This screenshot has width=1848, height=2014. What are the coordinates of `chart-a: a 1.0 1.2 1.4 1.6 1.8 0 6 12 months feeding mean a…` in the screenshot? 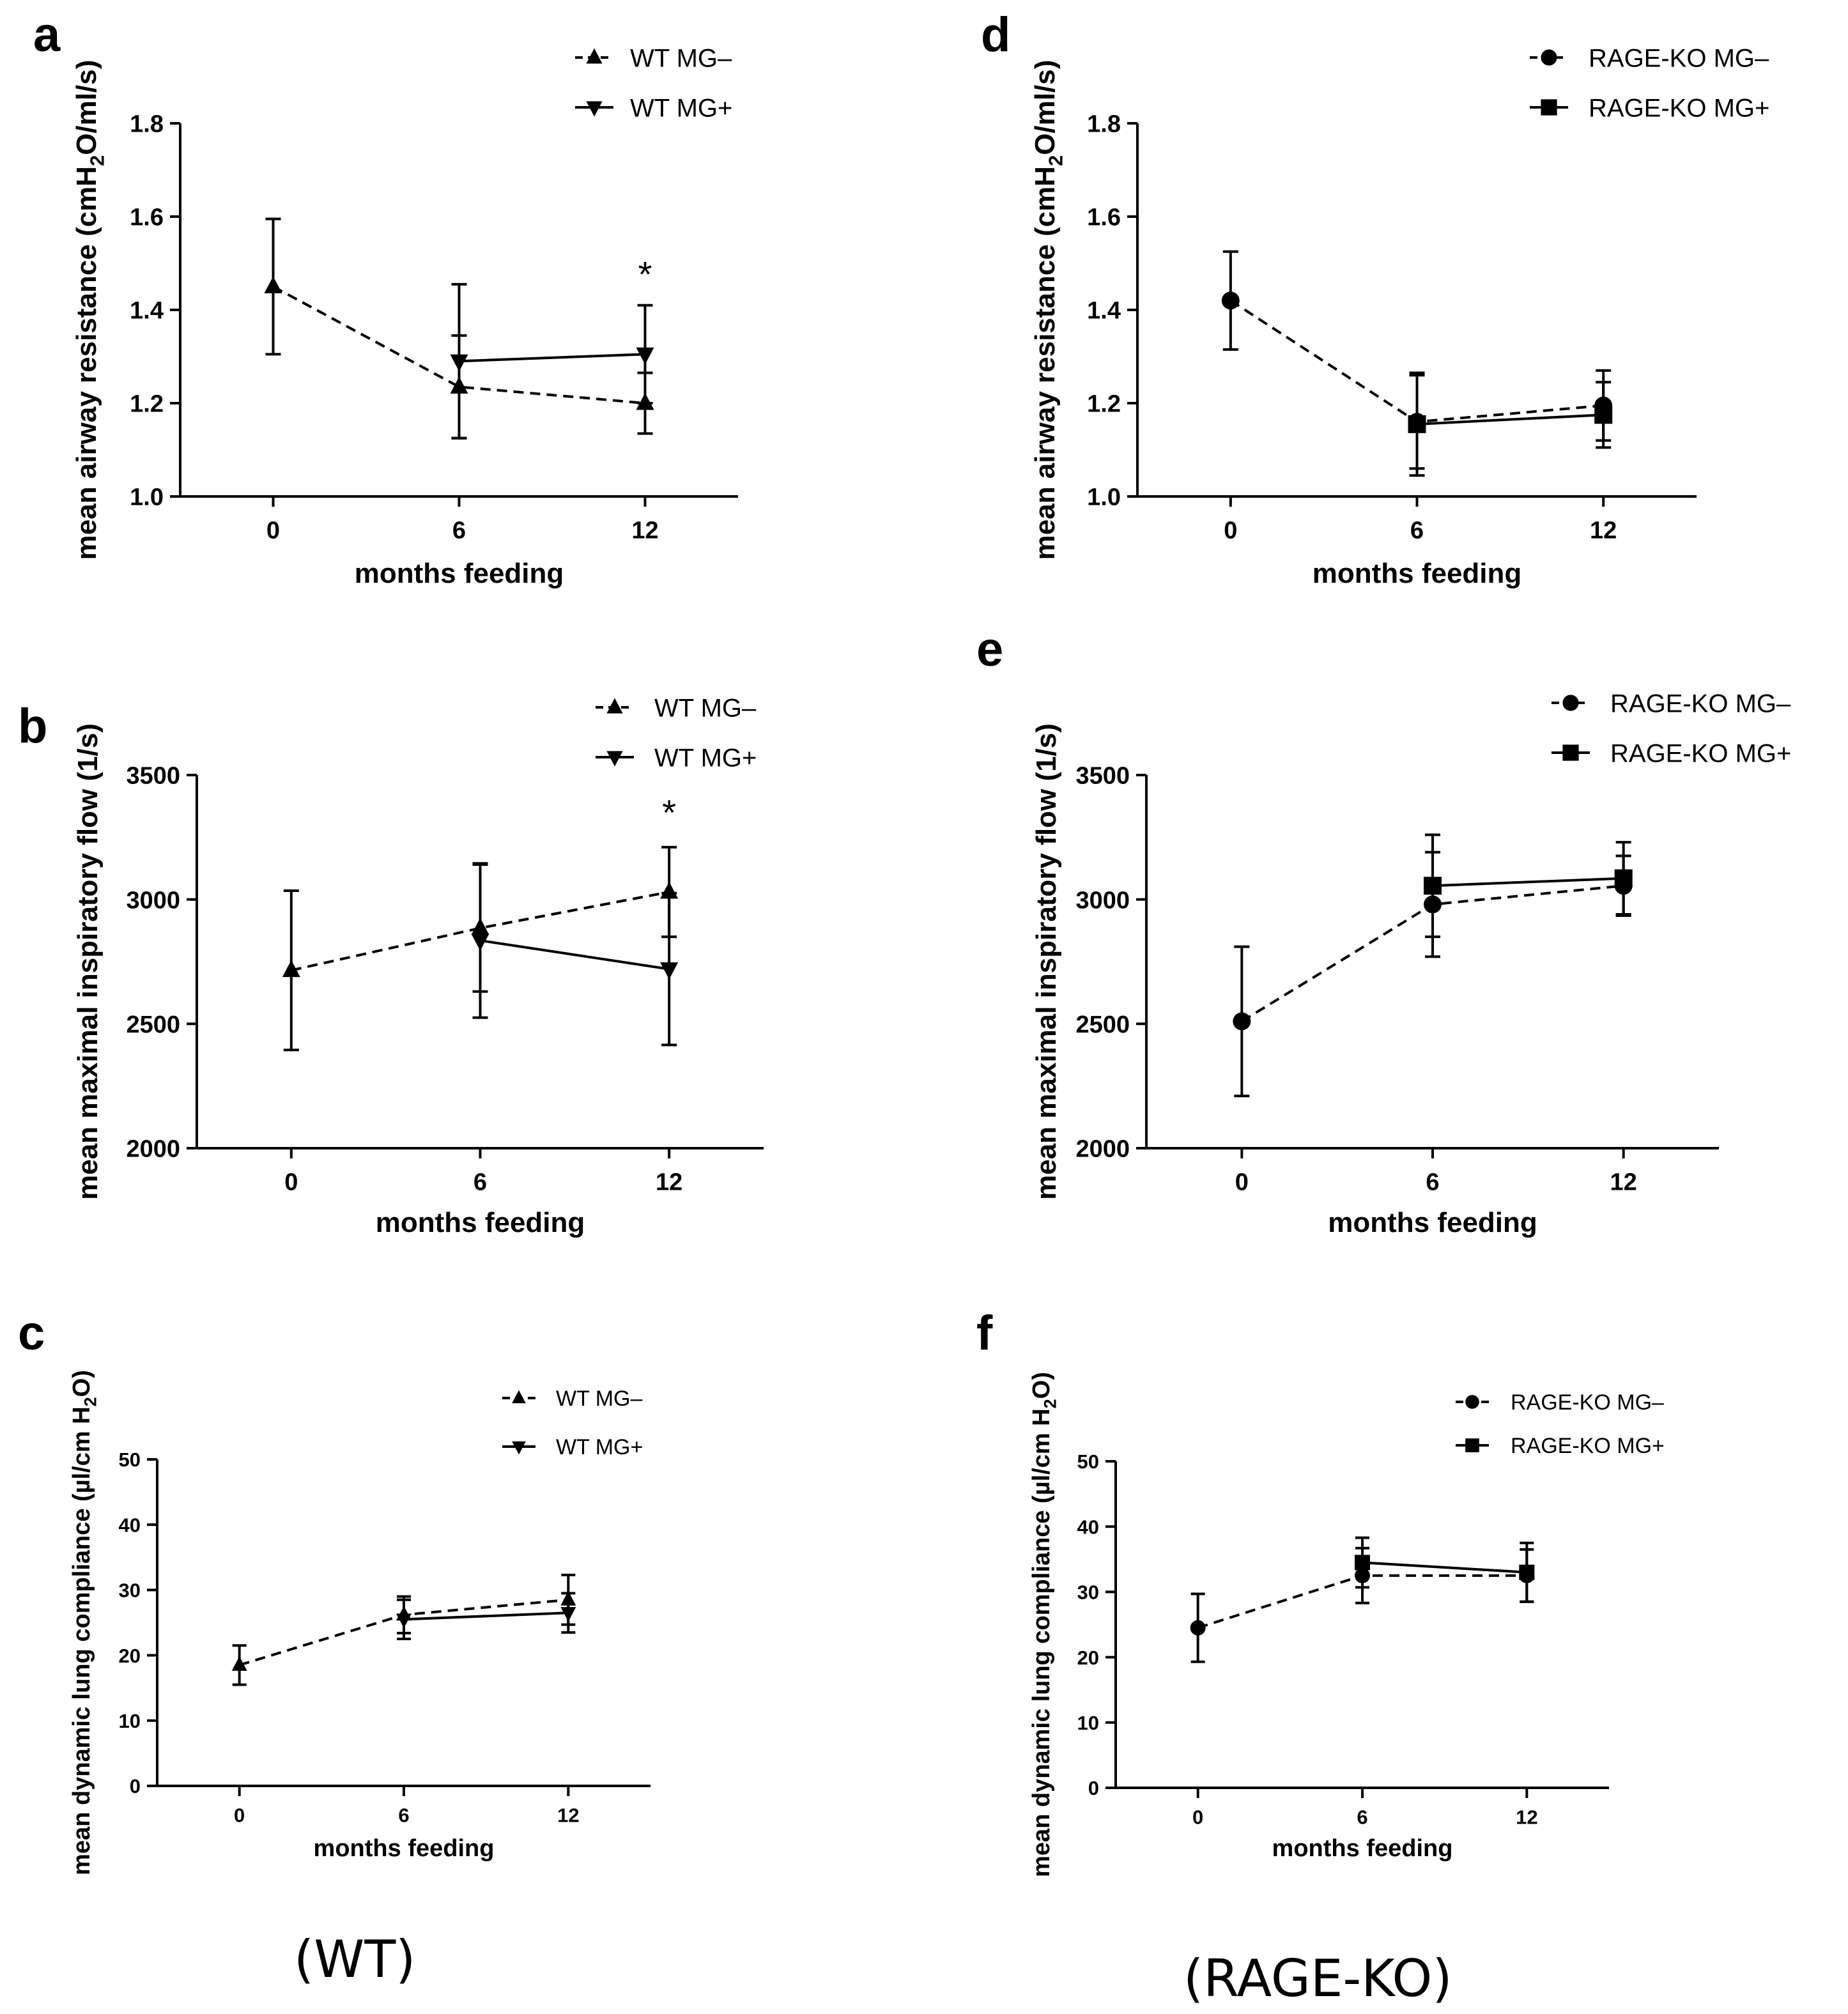 It's located at (385, 298).